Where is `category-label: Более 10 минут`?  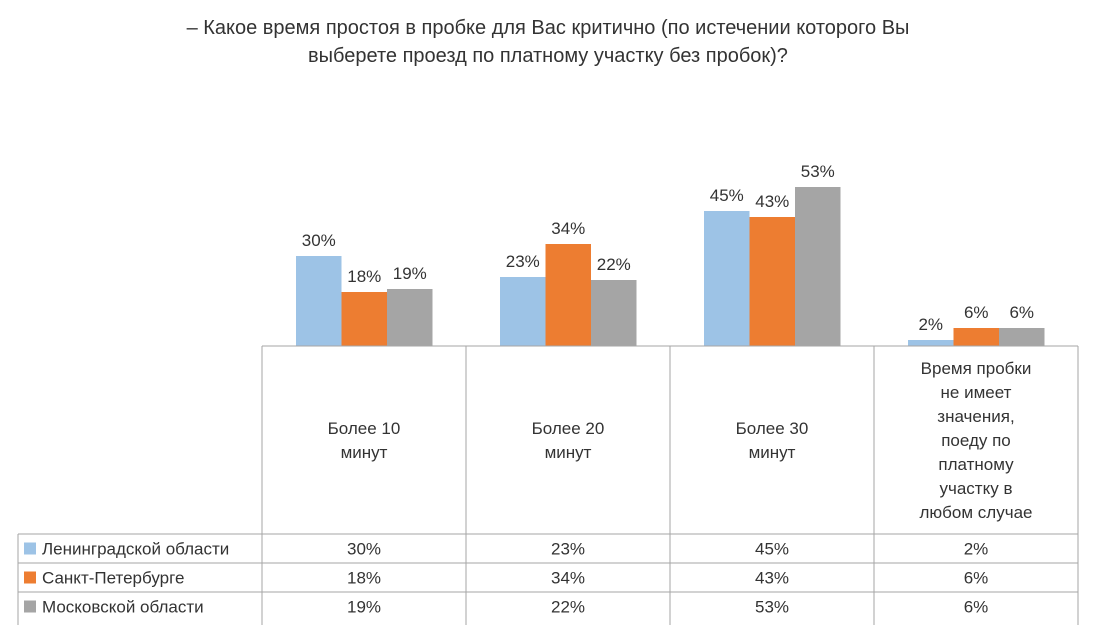 category-label: Более 10 минут is located at coordinates (364, 440).